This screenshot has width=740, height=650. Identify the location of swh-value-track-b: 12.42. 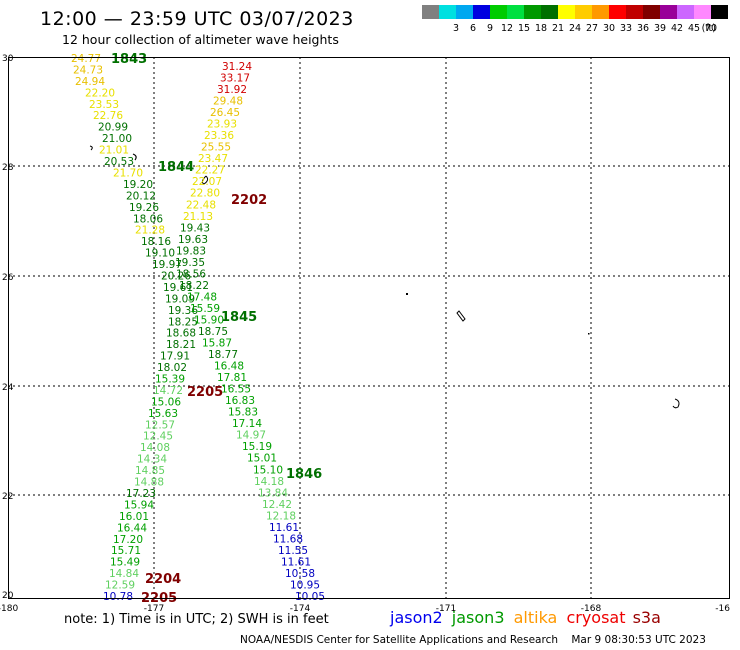
(277, 505).